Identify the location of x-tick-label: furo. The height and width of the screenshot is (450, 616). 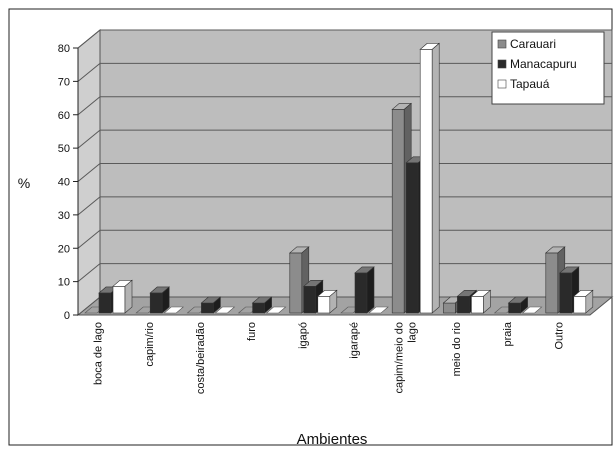
(252, 331).